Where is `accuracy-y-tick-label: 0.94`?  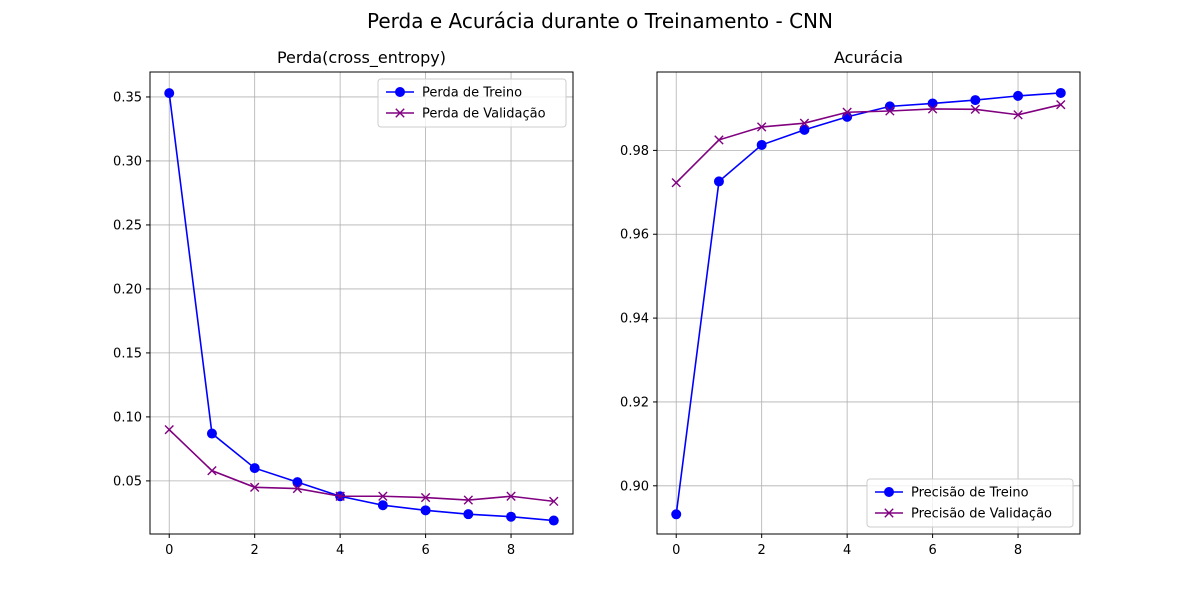
accuracy-y-tick-label: 0.94 is located at coordinates (634, 319).